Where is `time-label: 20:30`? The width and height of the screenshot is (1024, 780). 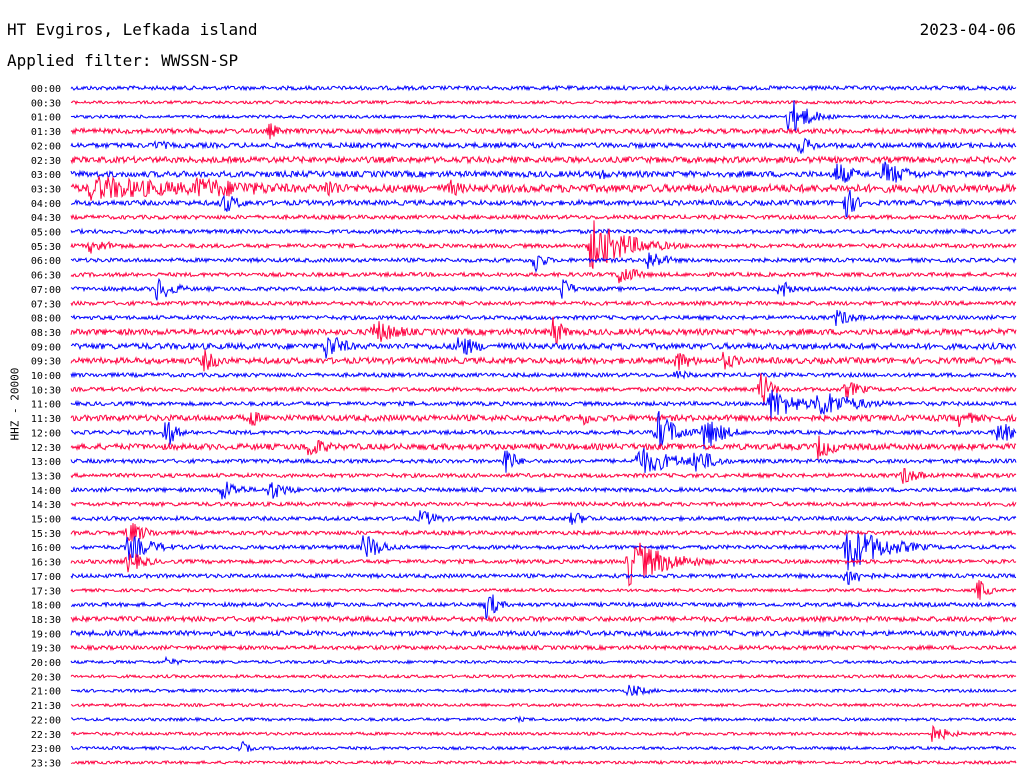 time-label: 20:30 is located at coordinates (46, 677).